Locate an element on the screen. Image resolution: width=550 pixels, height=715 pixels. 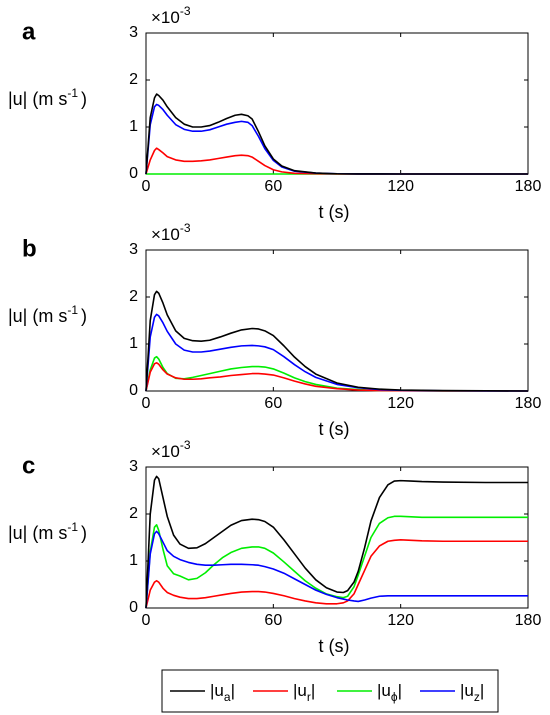
legend-entry-label: |ur| is located at coordinates (304, 692).